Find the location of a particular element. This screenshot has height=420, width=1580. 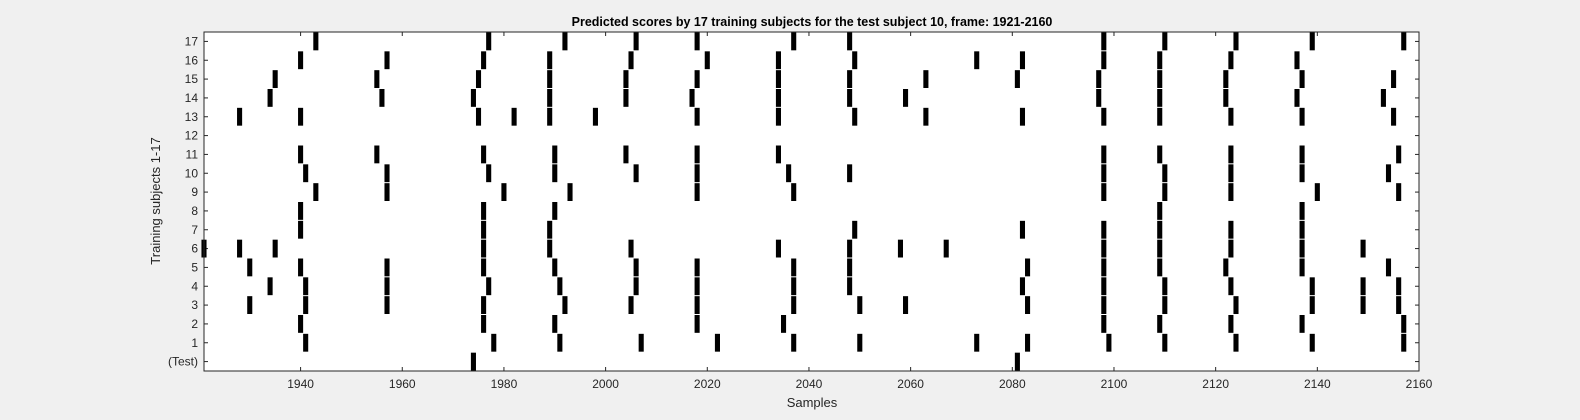

x-tick-label: 2000 is located at coordinates (605, 384).